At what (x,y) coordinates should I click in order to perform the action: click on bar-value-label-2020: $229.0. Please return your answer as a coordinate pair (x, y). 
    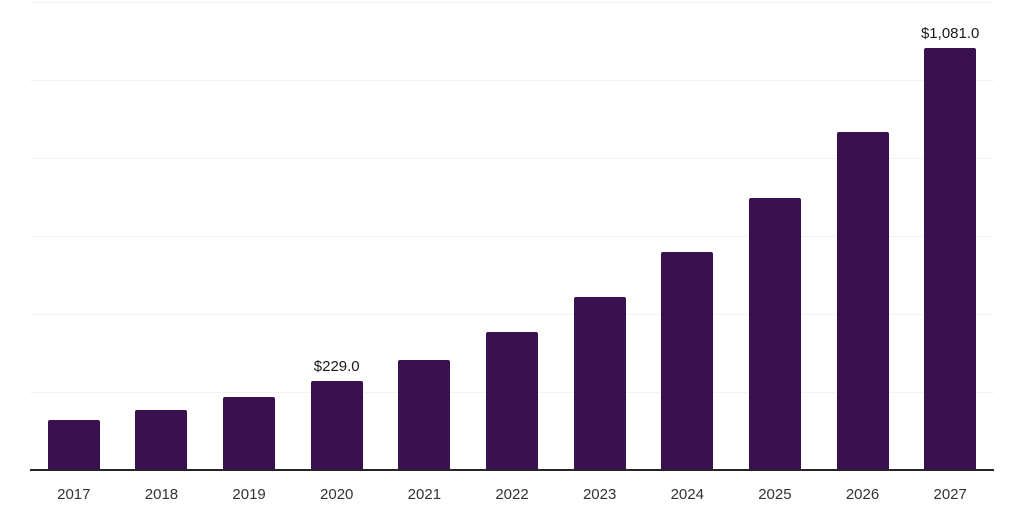
    Looking at the image, I should click on (336, 366).